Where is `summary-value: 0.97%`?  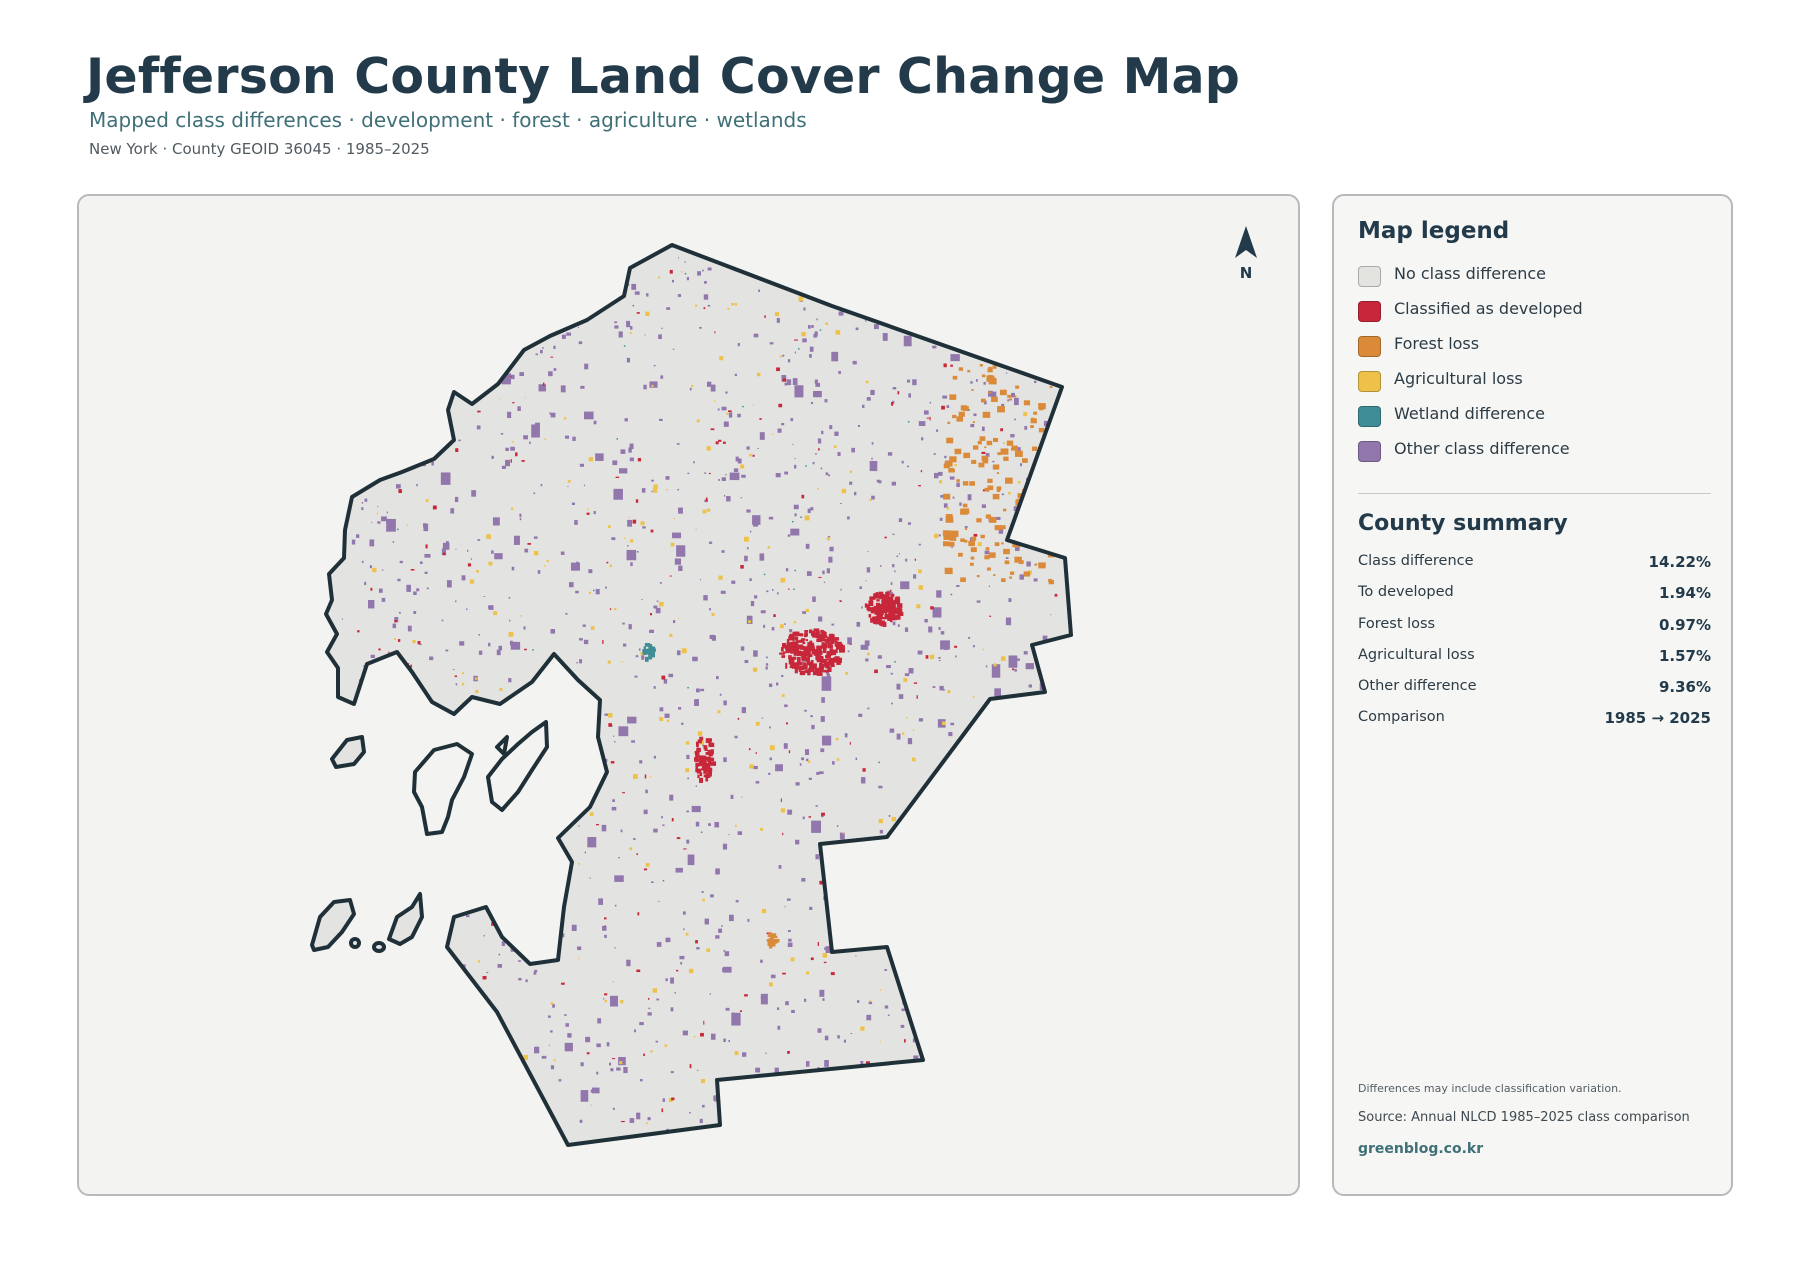
summary-value: 0.97% is located at coordinates (1684, 624).